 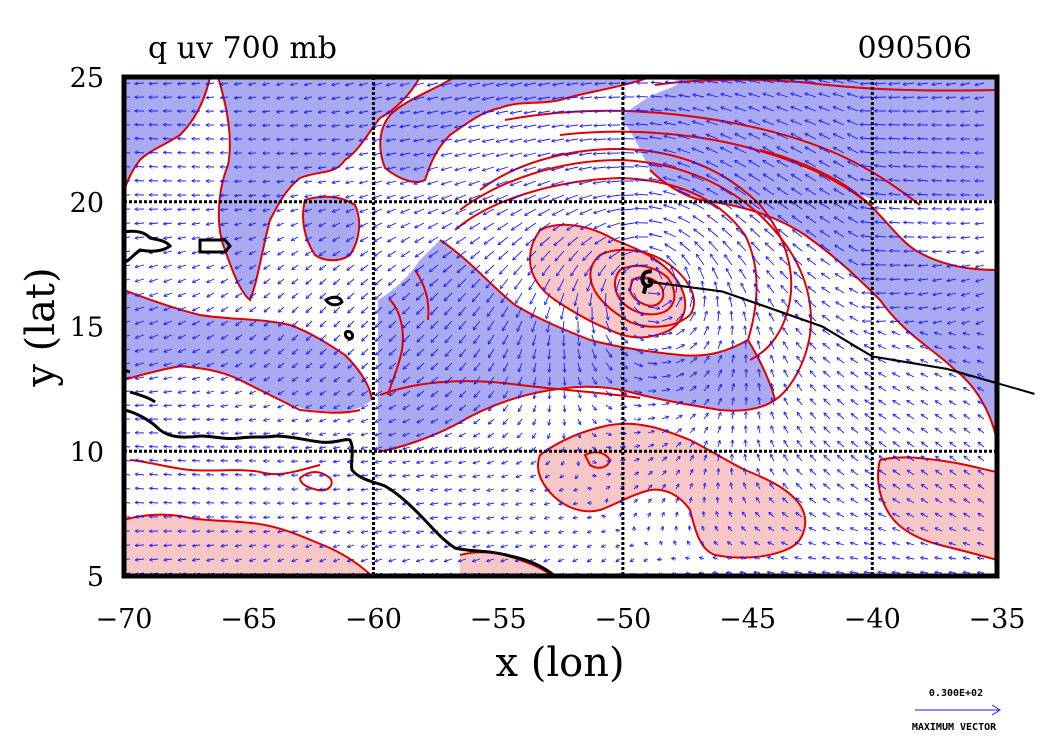 What do you see at coordinates (87, 78) in the screenshot?
I see `y-tick-label: 25` at bounding box center [87, 78].